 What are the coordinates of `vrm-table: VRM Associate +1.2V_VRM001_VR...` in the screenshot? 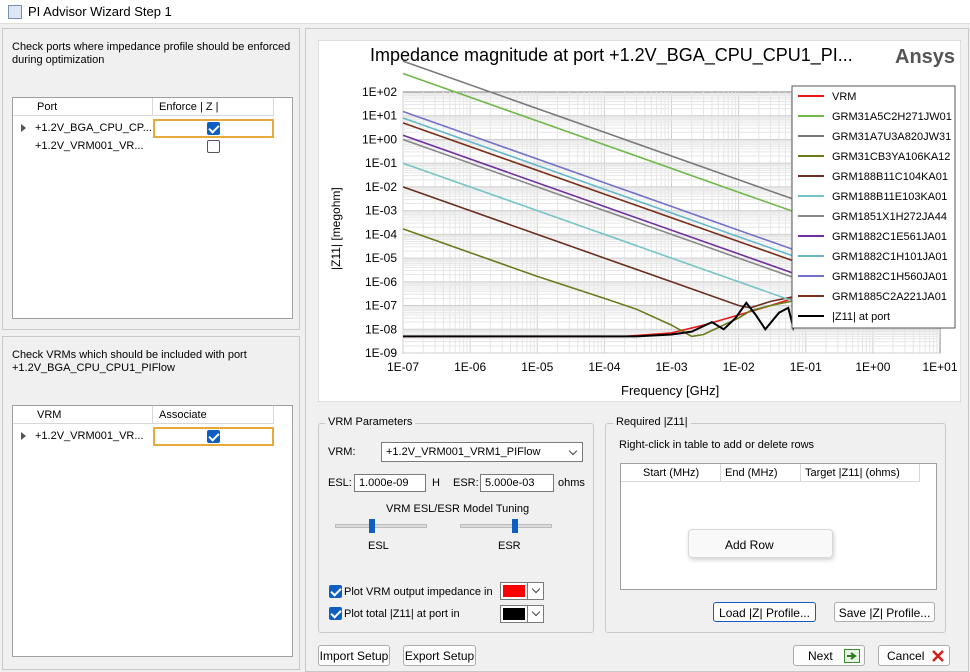 It's located at (152, 531).